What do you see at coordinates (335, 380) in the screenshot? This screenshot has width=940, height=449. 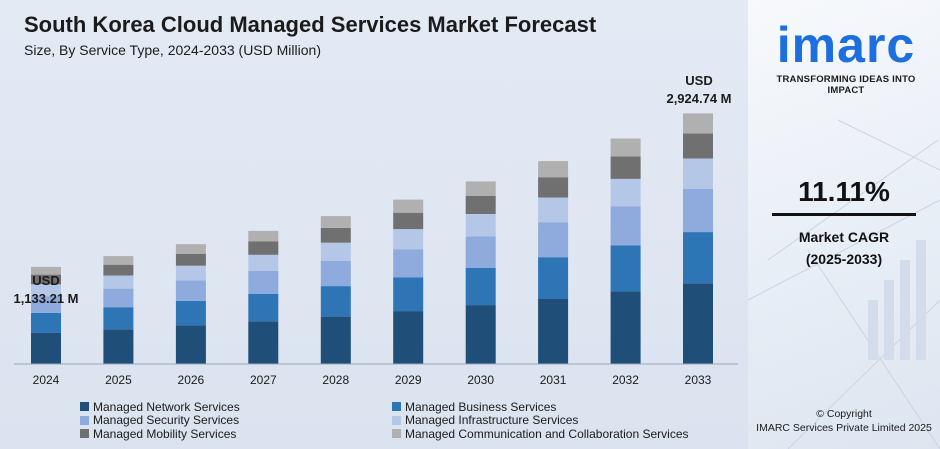 I see `x-tick-label-2028: 2028` at bounding box center [335, 380].